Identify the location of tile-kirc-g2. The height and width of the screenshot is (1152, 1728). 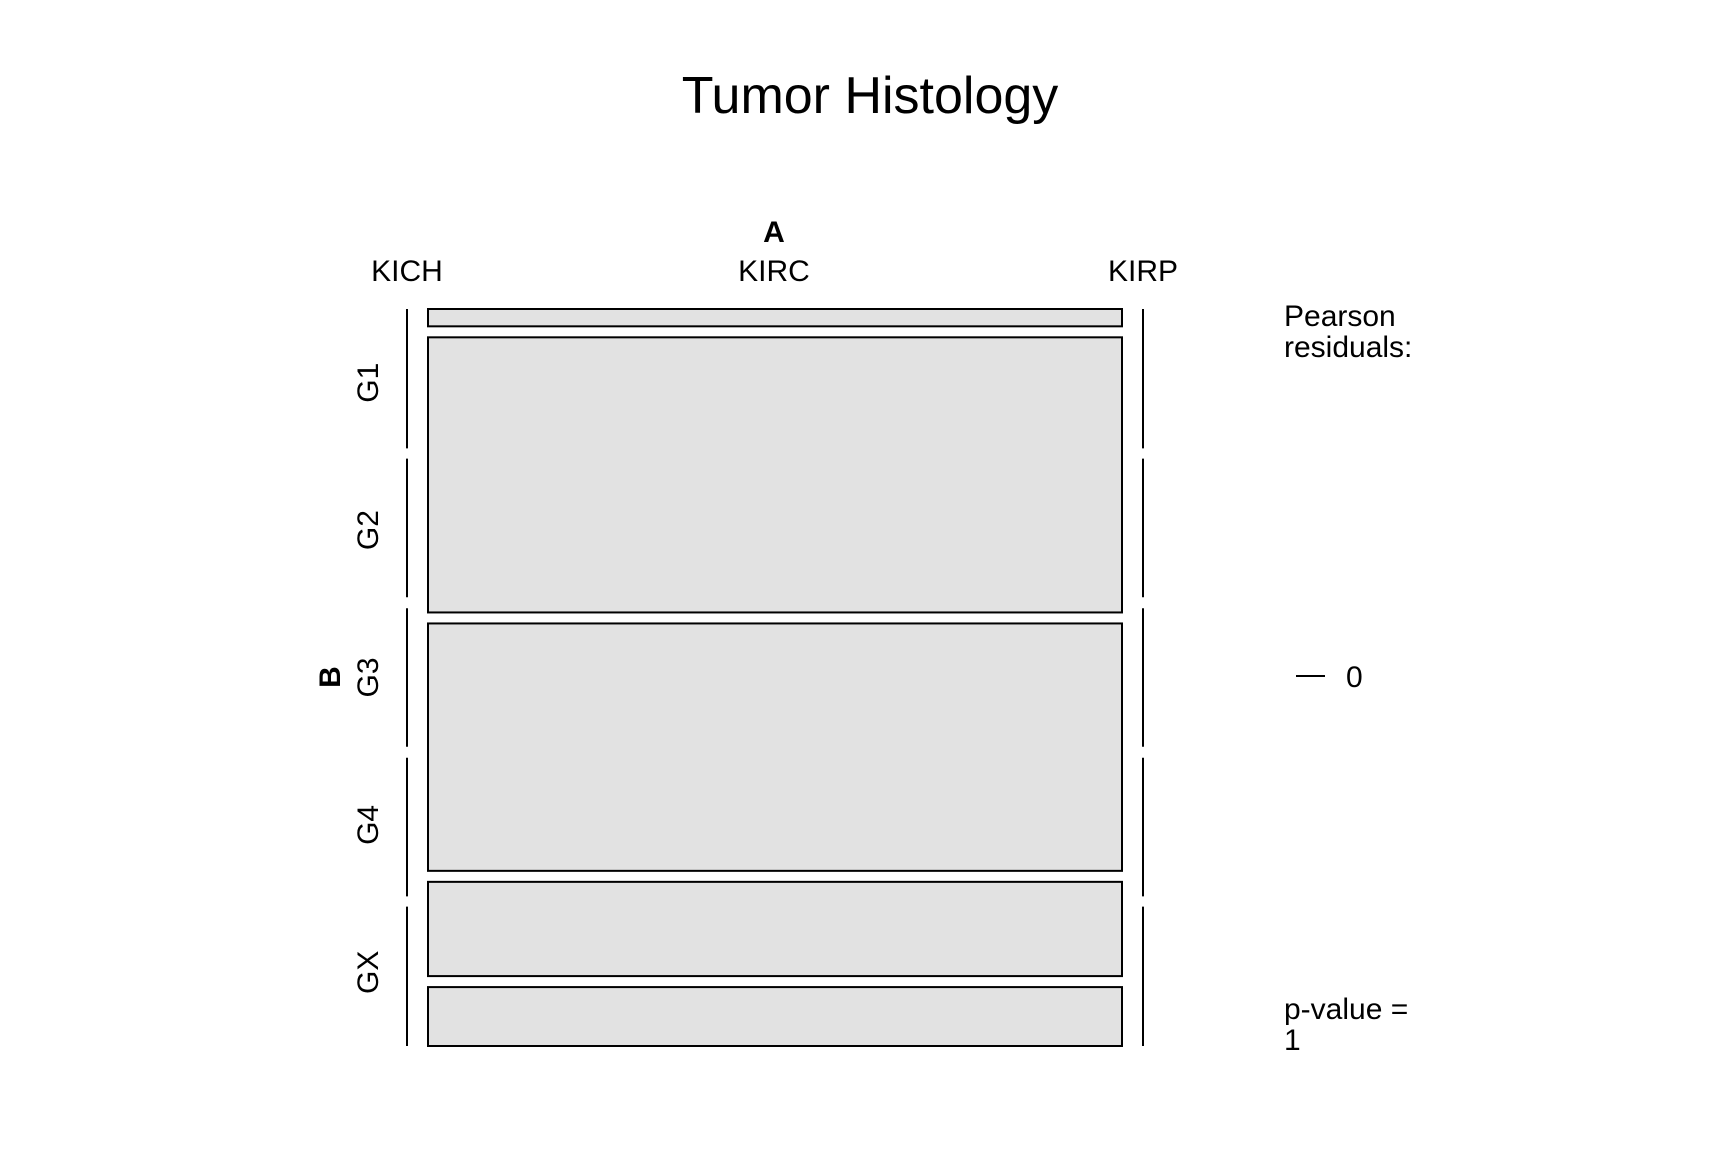
(775, 475).